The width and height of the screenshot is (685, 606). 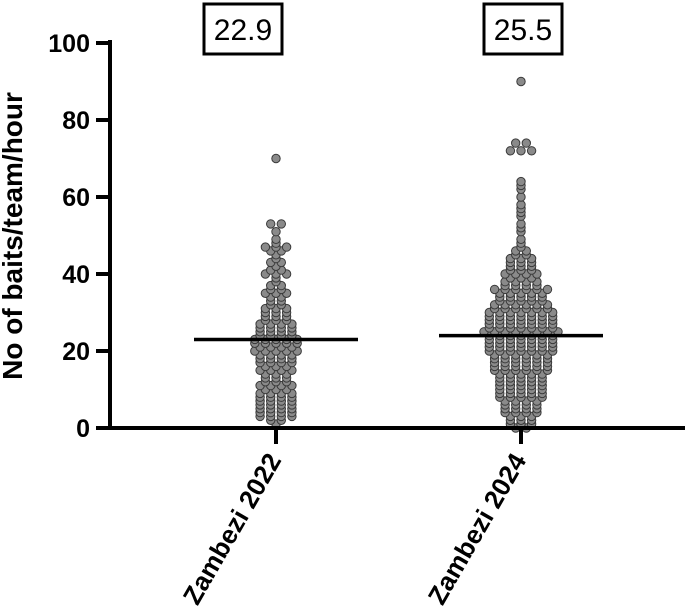 I want to click on category-label-zambezi-2024: Zambezi 2024, so click(x=477, y=527).